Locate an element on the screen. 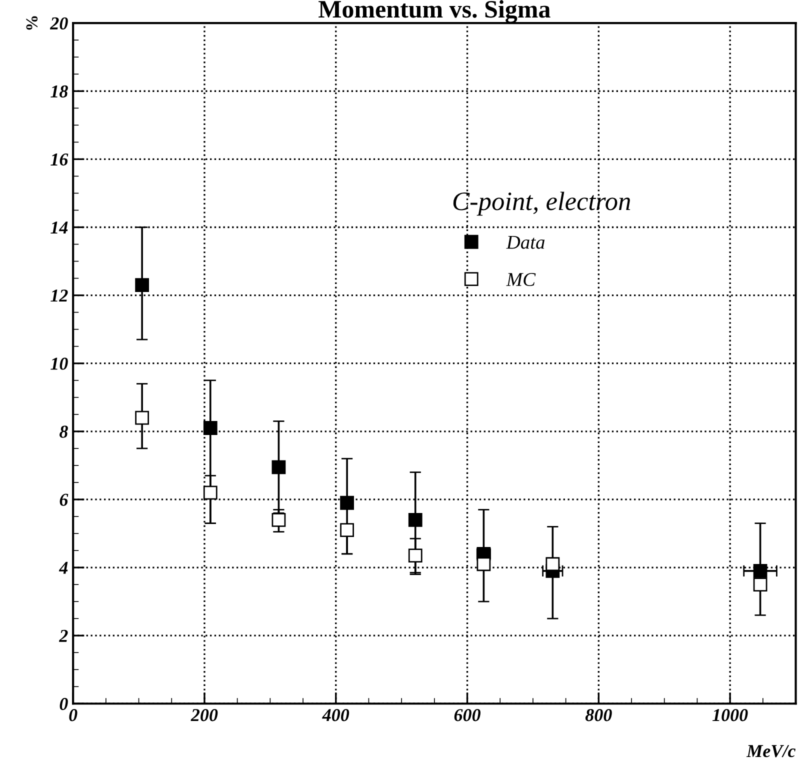 This screenshot has width=812, height=769. y-tick-label: 0 is located at coordinates (64, 704).